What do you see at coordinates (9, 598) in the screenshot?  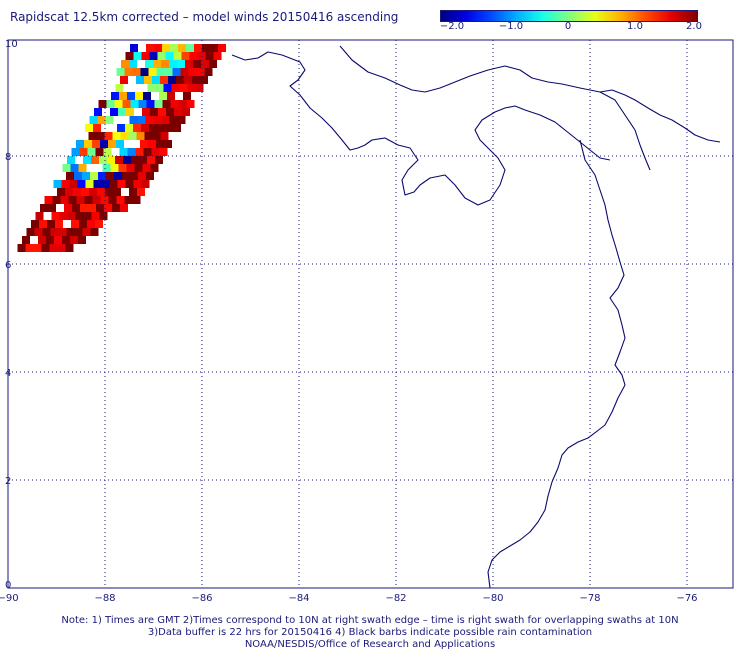 I see `x-tick-label: −90` at bounding box center [9, 598].